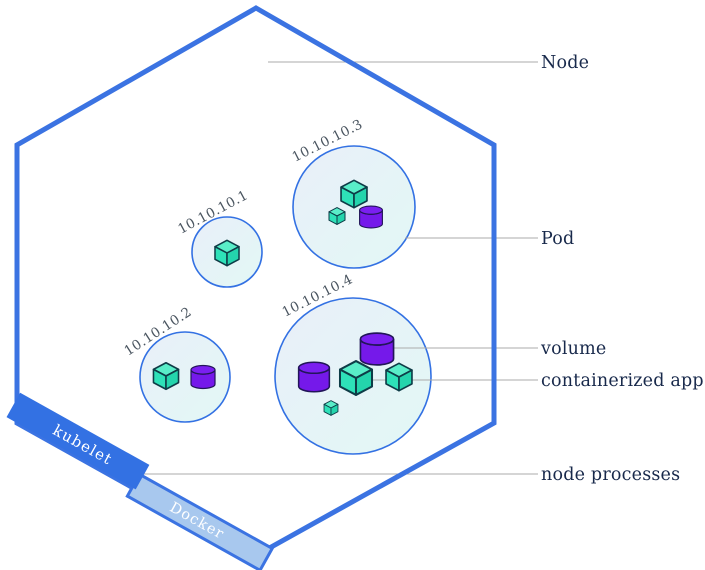 This screenshot has height=570, width=705. Describe the element at coordinates (565, 63) in the screenshot. I see `node-label: Node` at that location.